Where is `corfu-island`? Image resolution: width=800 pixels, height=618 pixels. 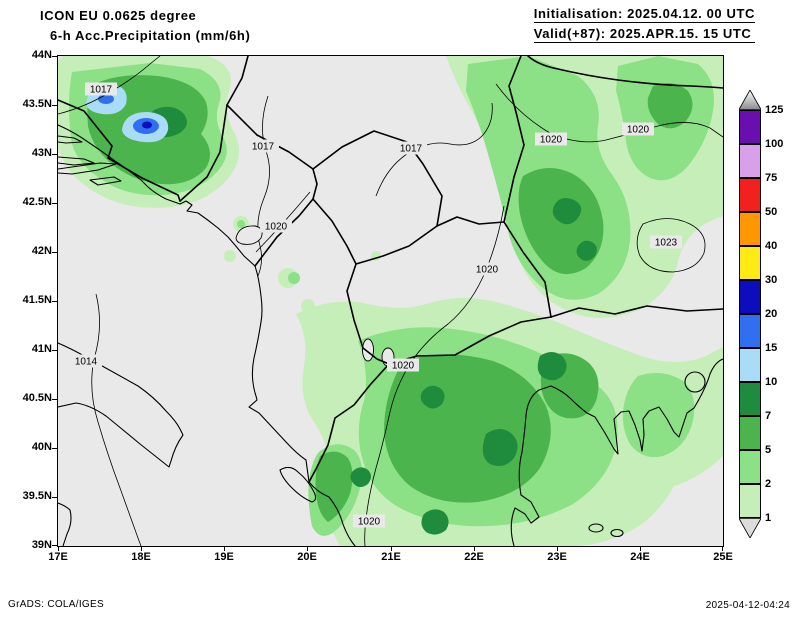
corfu-island is located at coordinates (298, 484).